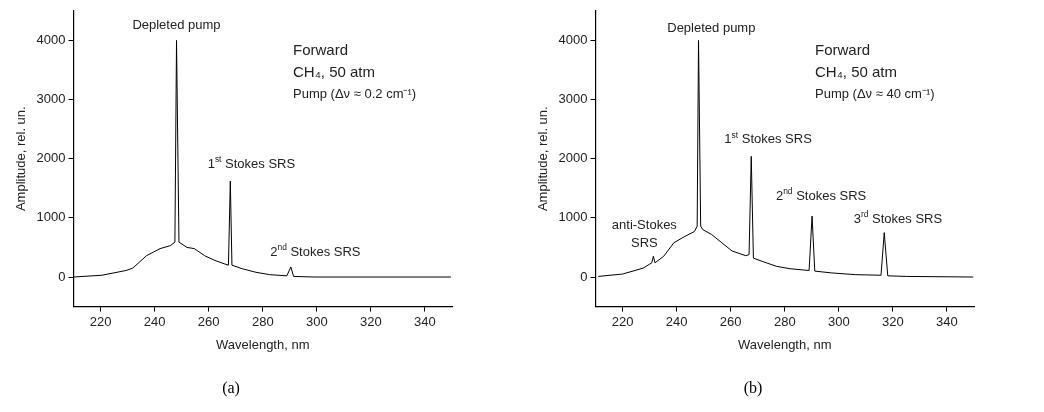 Image resolution: width=1044 pixels, height=412 pixels. Describe the element at coordinates (231, 387) in the screenshot. I see `text: (a)` at that location.